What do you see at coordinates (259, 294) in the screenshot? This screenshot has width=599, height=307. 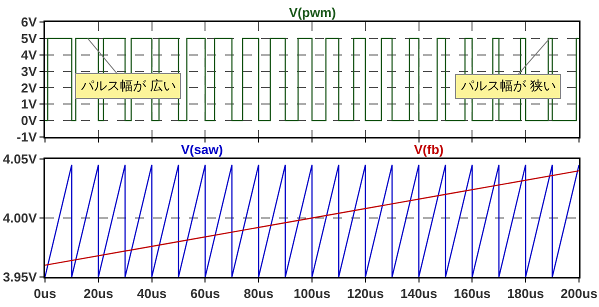 I see `x-tick-label: 80us` at bounding box center [259, 294].